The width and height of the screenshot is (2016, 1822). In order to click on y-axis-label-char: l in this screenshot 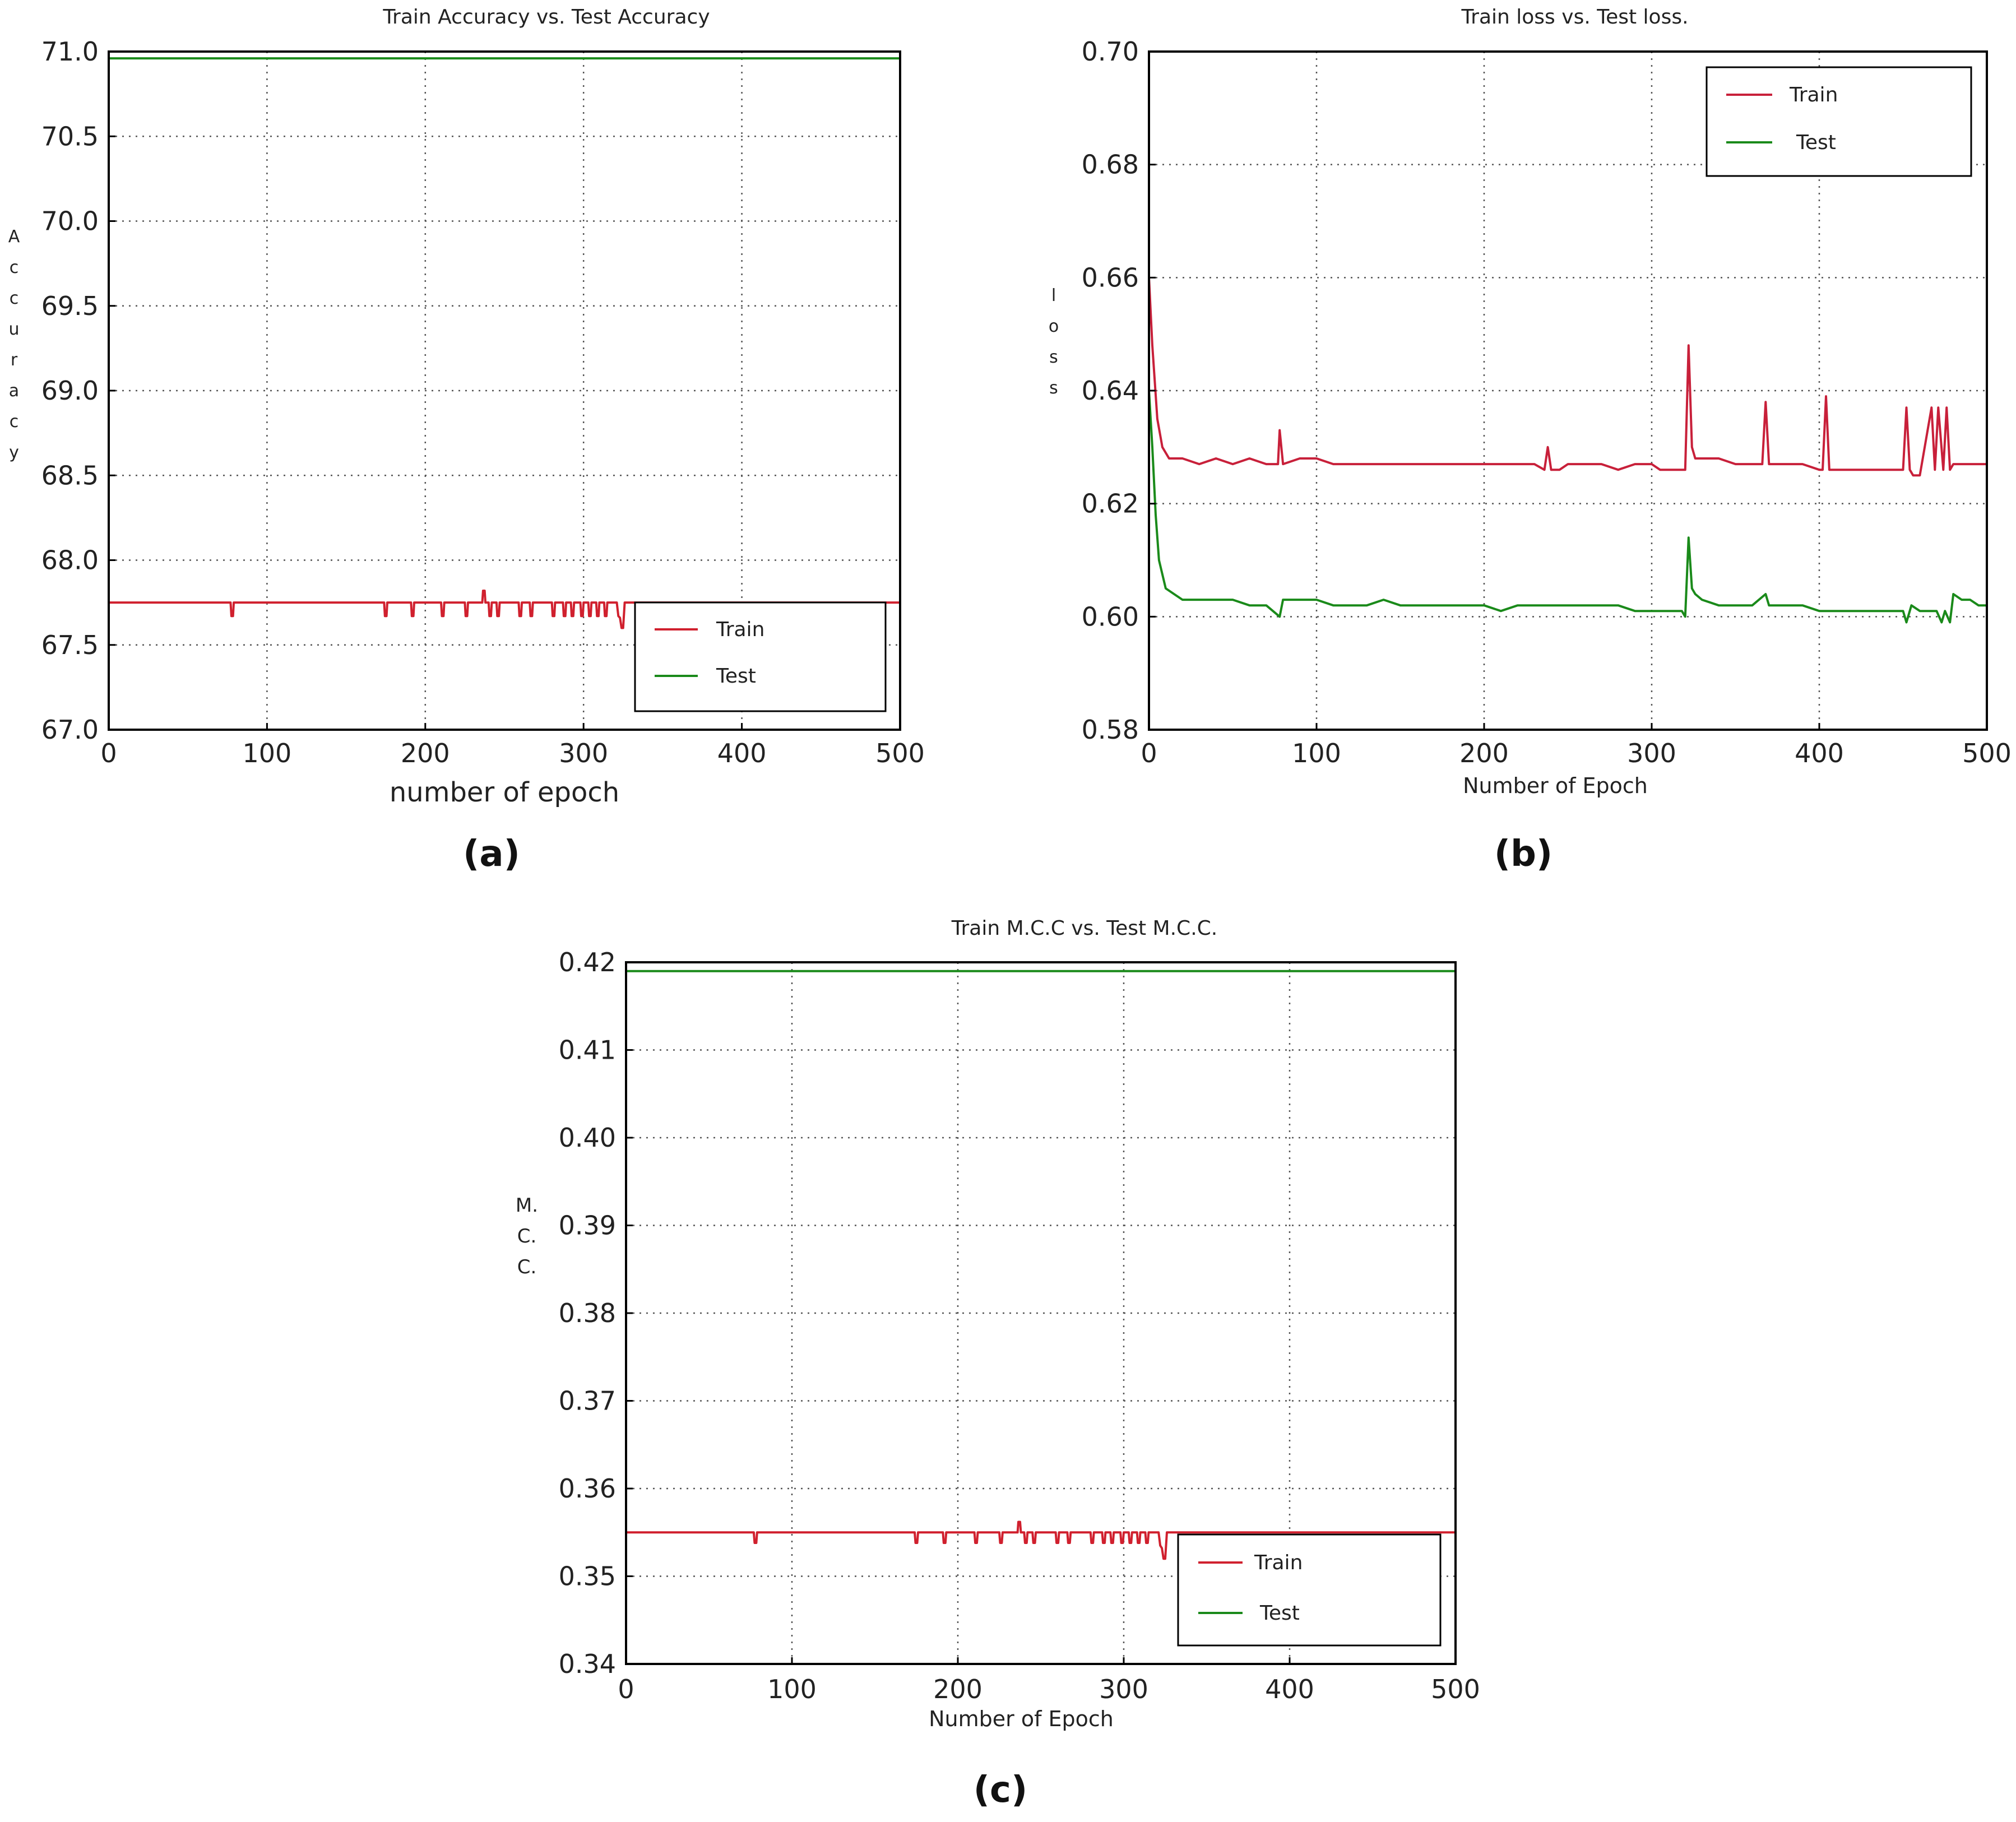, I will do `click(1053, 295)`.